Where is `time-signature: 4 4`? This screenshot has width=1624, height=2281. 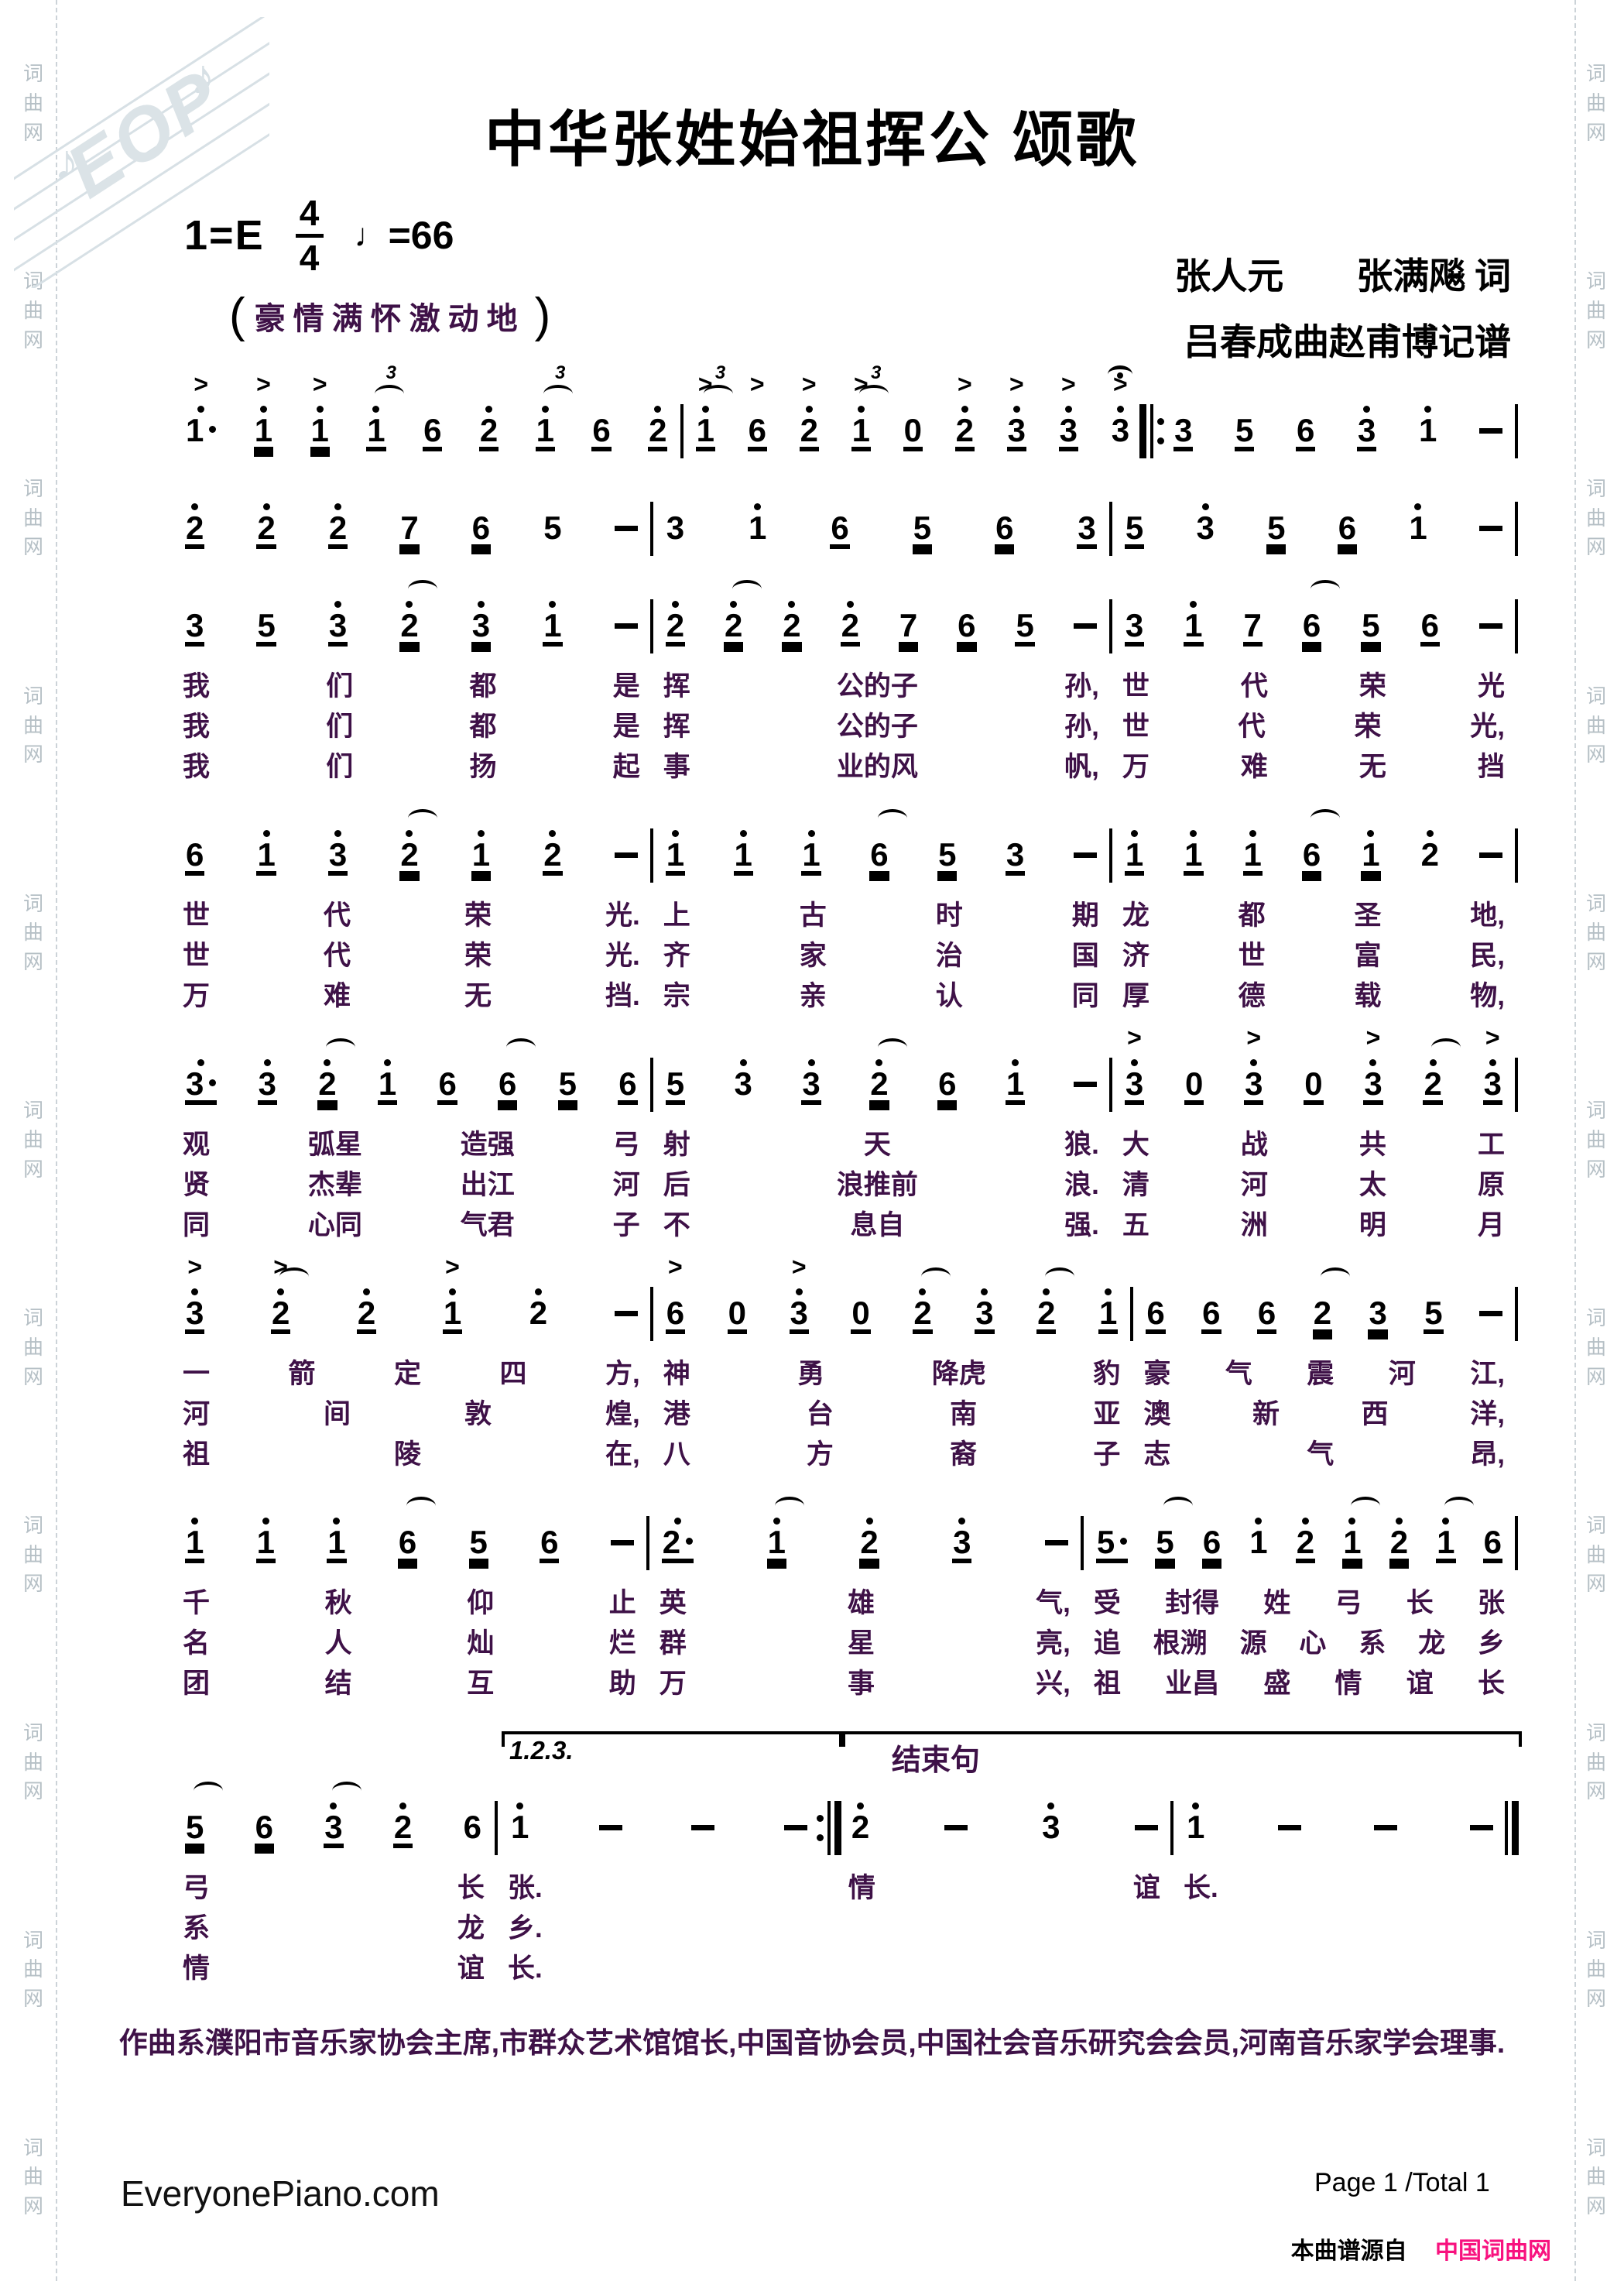
time-signature: 4 4 is located at coordinates (309, 235).